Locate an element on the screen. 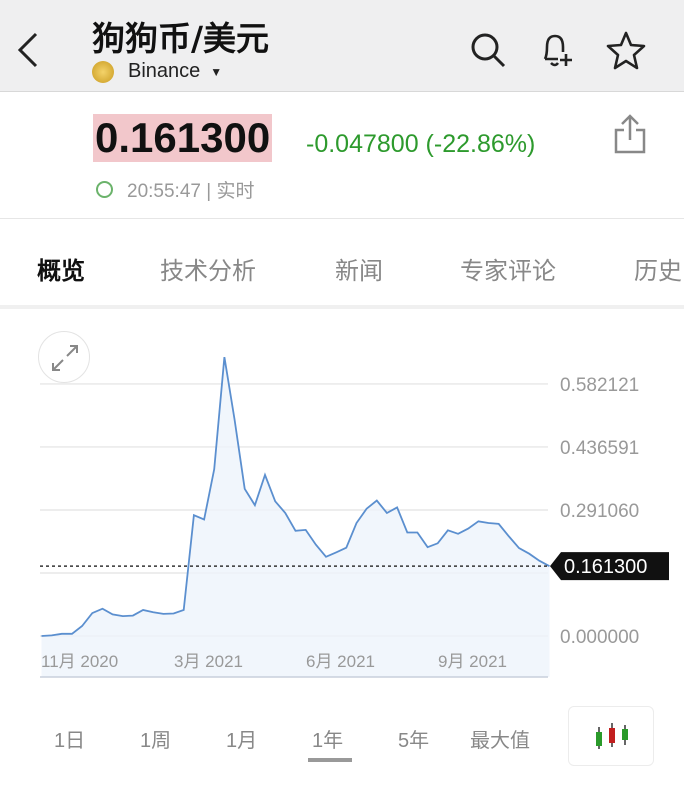  active-range-indicator is located at coordinates (330, 760).